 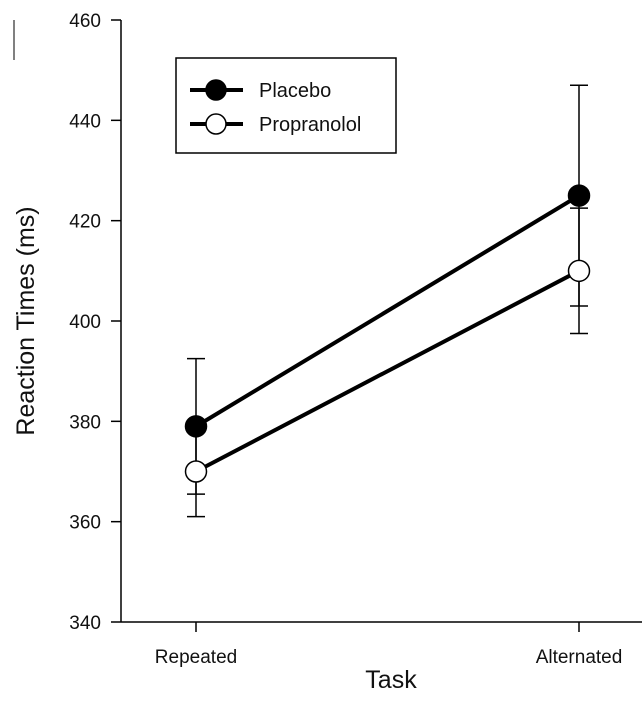 What do you see at coordinates (295, 91) in the screenshot?
I see `legend-label-placebo: Placebo` at bounding box center [295, 91].